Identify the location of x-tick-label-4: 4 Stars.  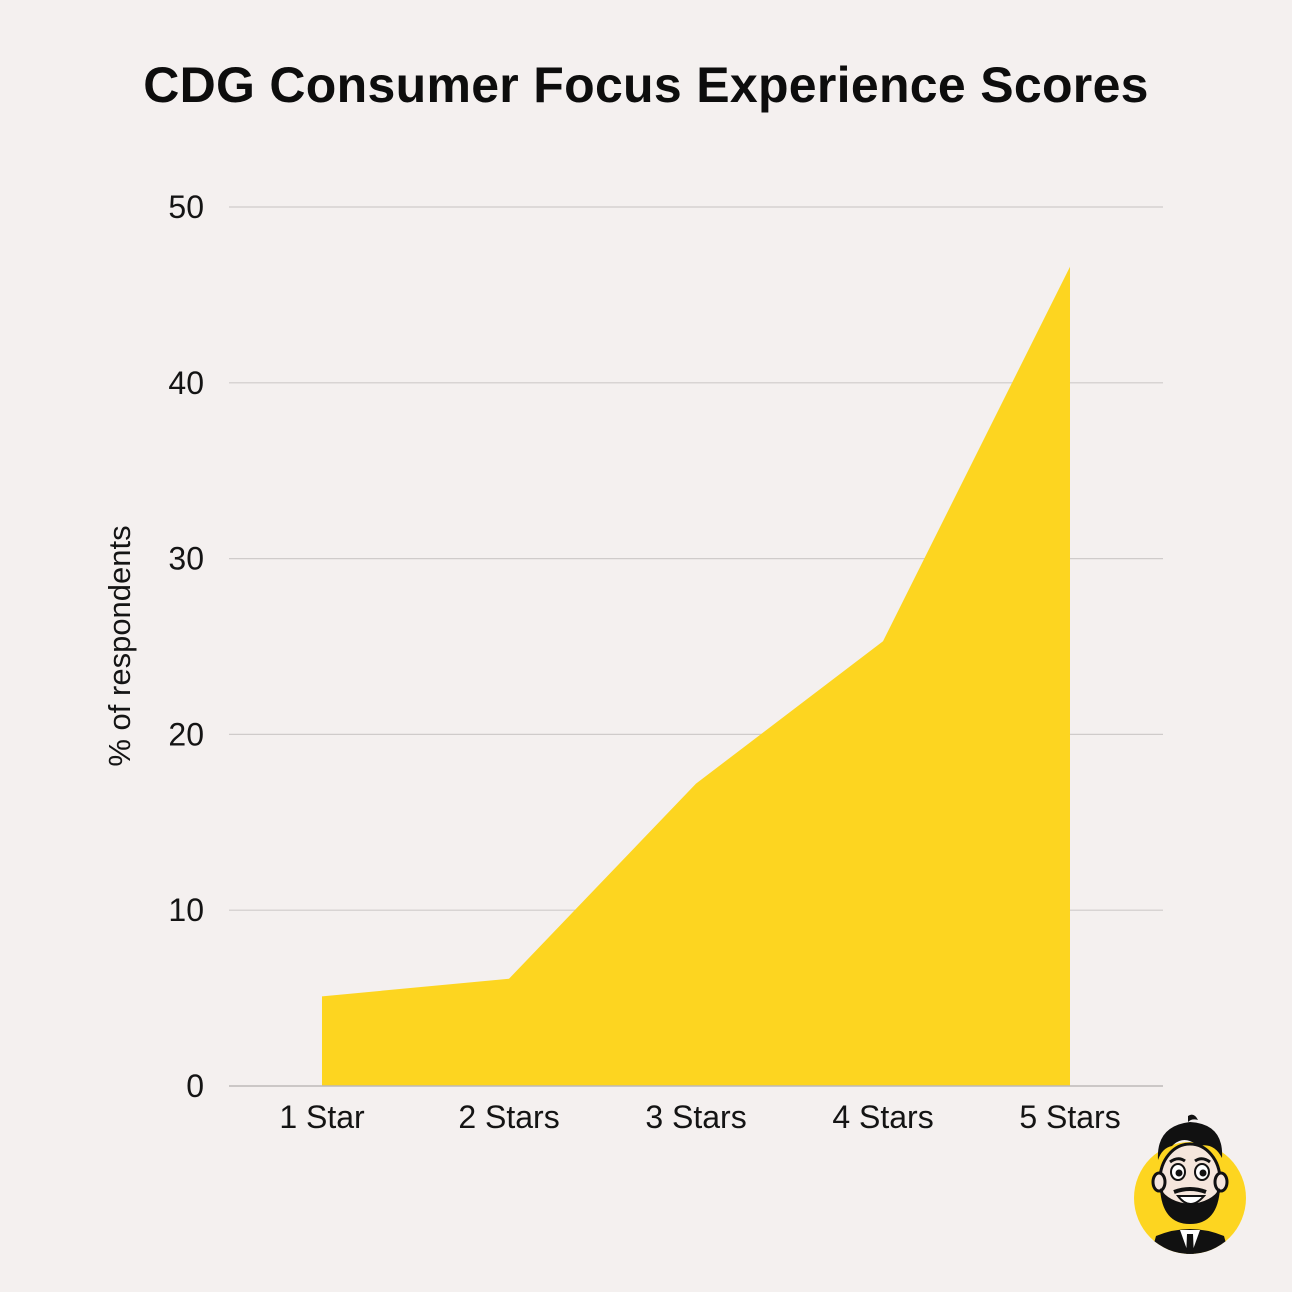
(882, 1117).